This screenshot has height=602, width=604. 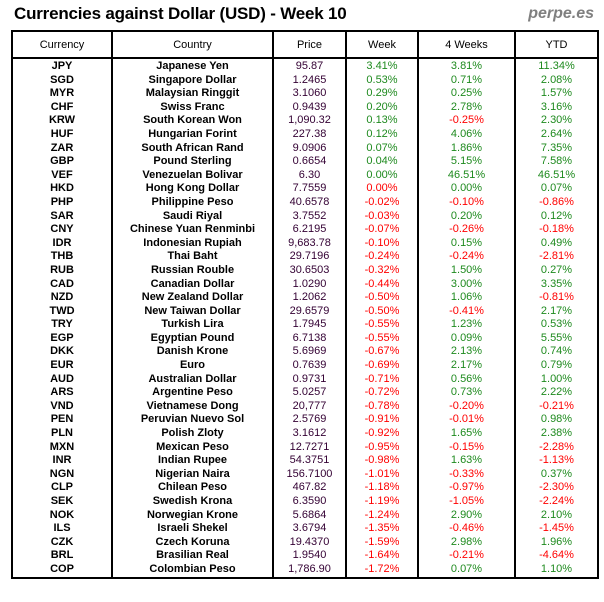 I want to click on column-header-week: Week, so click(x=382, y=44).